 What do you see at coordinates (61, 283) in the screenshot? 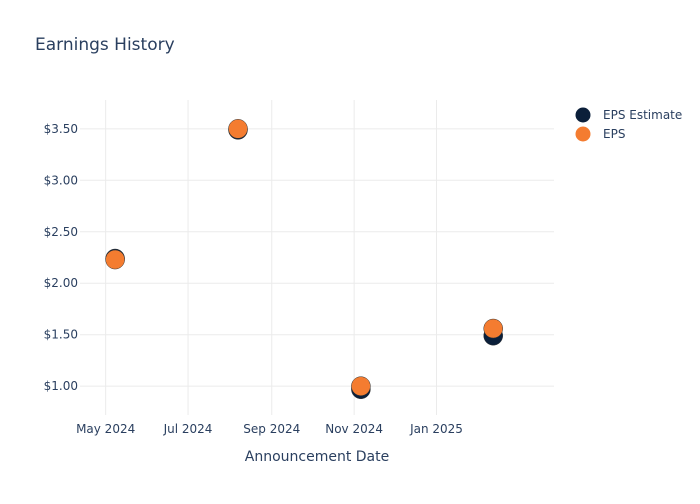
I see `y-tick-label: $2.00` at bounding box center [61, 283].